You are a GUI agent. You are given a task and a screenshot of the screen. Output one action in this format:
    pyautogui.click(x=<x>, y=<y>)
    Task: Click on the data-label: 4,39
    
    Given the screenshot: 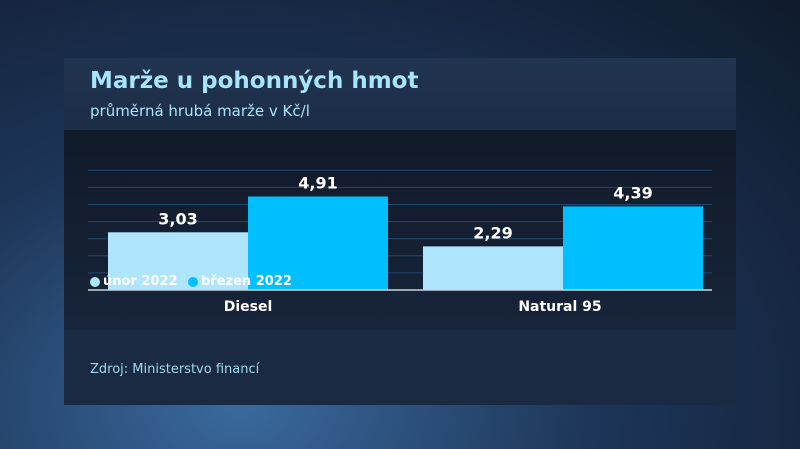 What is the action you would take?
    pyautogui.click(x=632, y=192)
    